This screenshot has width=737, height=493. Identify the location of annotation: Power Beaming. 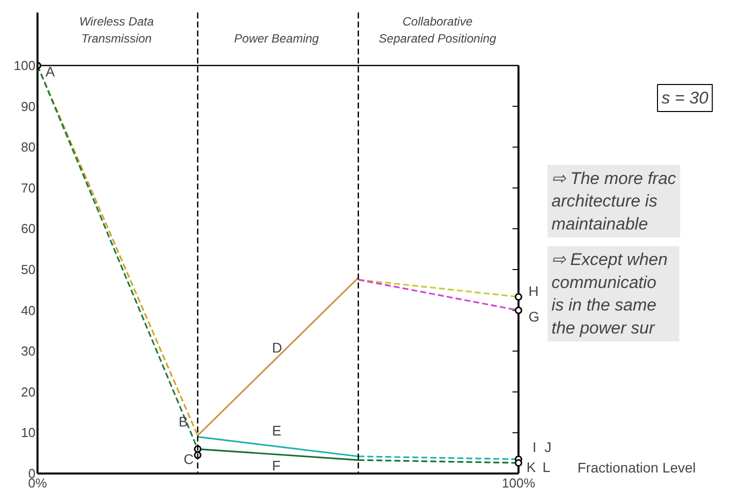
(277, 39).